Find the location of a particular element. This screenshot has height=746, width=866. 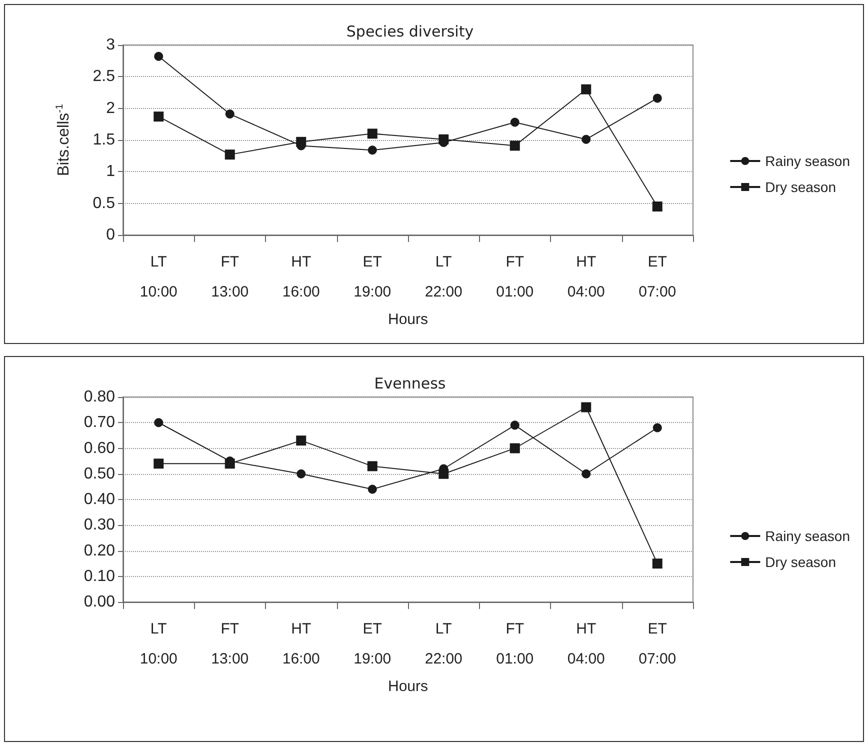

y-tick-label: 1 is located at coordinates (111, 171).